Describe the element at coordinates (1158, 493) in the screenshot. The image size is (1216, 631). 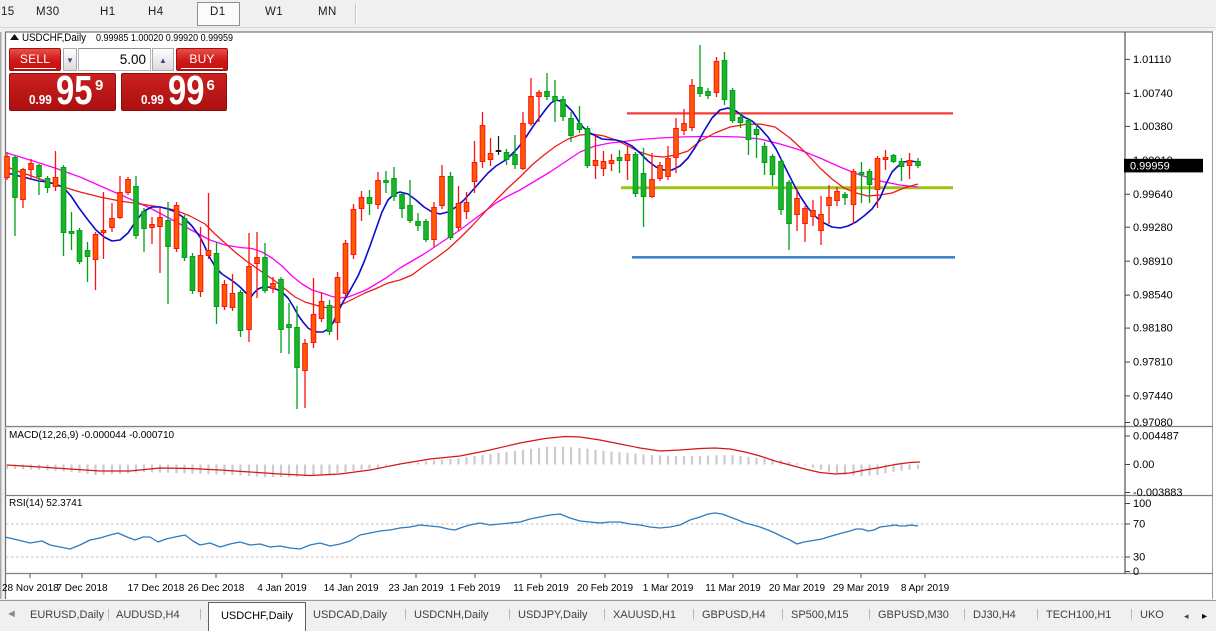
I see `svg-text: -0.003883` at that location.